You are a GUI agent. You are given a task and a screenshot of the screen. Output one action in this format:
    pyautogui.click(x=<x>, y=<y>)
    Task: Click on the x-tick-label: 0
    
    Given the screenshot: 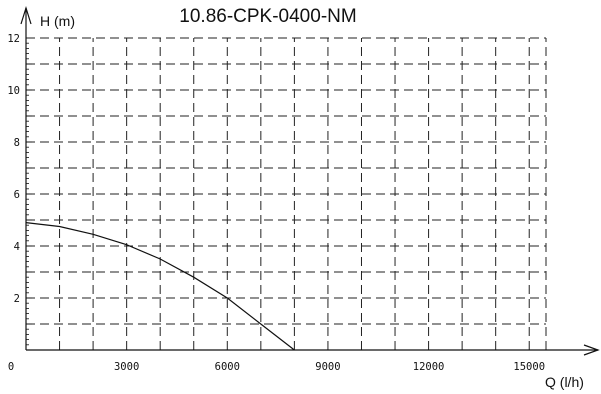 What is the action you would take?
    pyautogui.click(x=11, y=367)
    